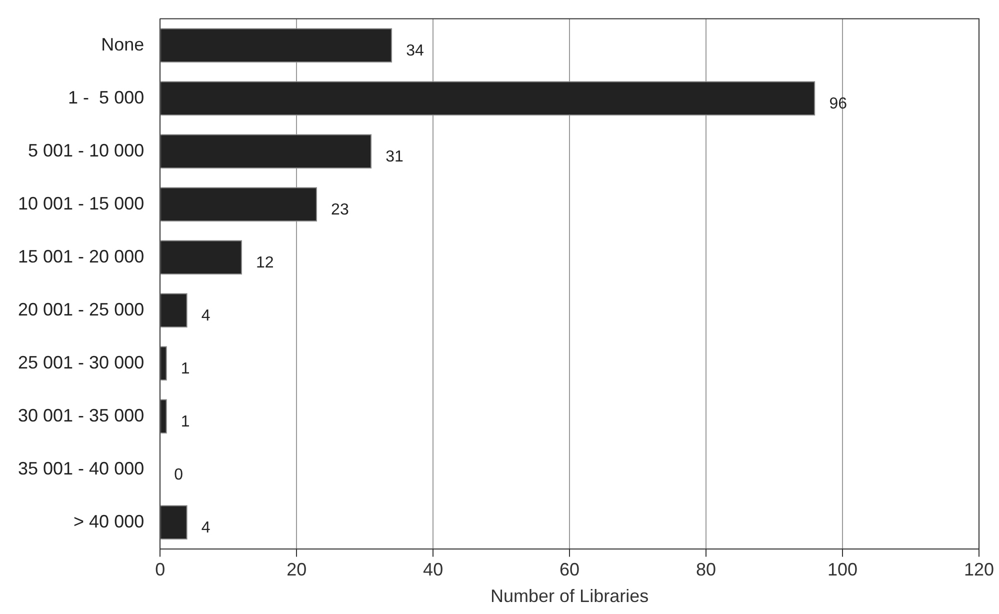  I want to click on y-tick-label: 20 001 - 25 000, so click(81, 309).